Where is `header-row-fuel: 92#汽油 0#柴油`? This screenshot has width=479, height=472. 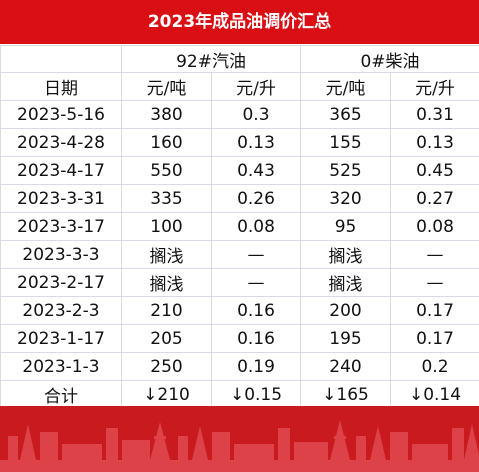 header-row-fuel: 92#汽油 0#柴油 is located at coordinates (239, 59).